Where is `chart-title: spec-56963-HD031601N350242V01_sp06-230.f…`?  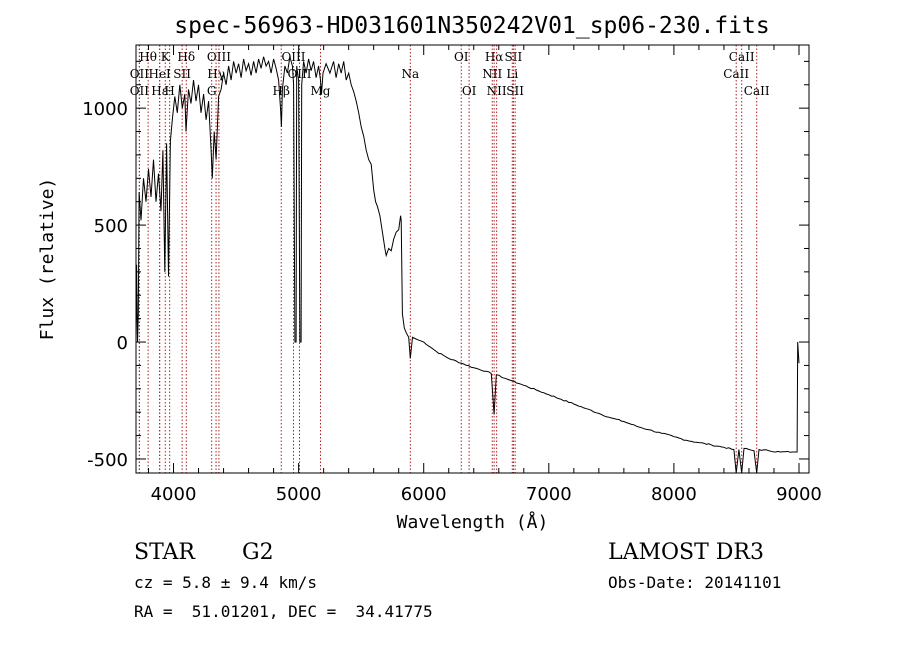 chart-title: spec-56963-HD031601N350242V01_sp06-230.f… is located at coordinates (471, 26).